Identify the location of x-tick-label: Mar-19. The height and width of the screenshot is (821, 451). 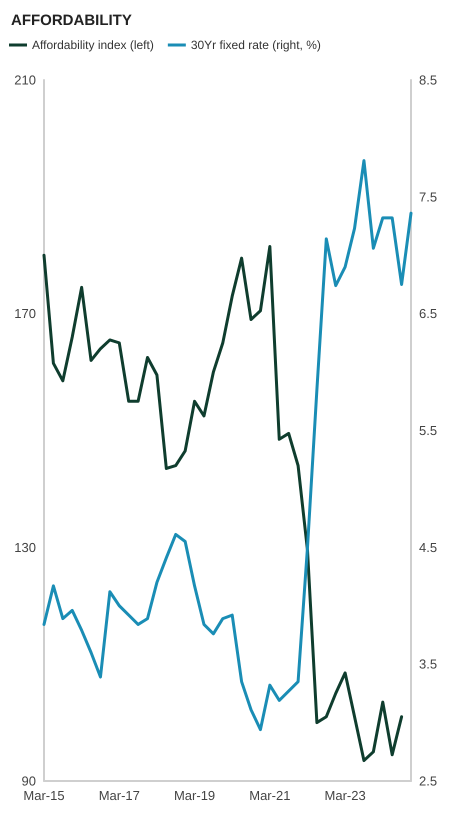
(195, 795).